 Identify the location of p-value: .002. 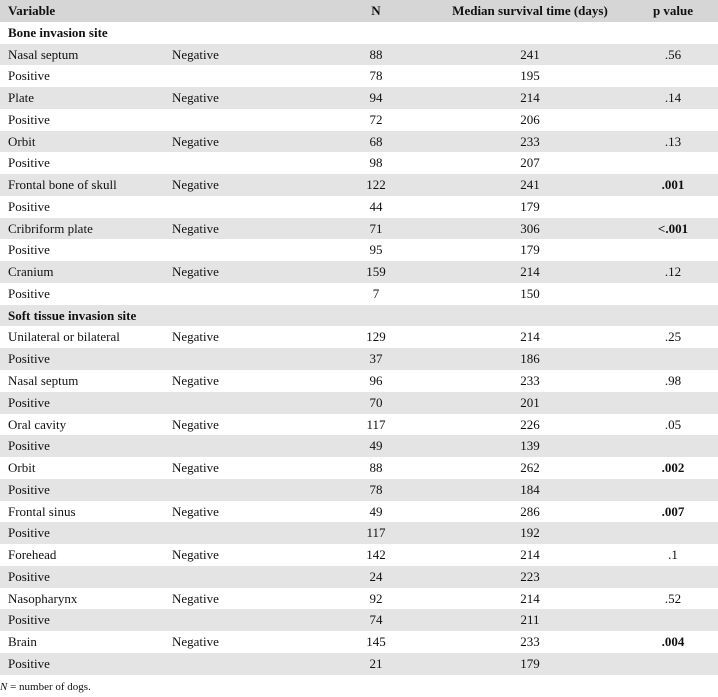
(673, 468).